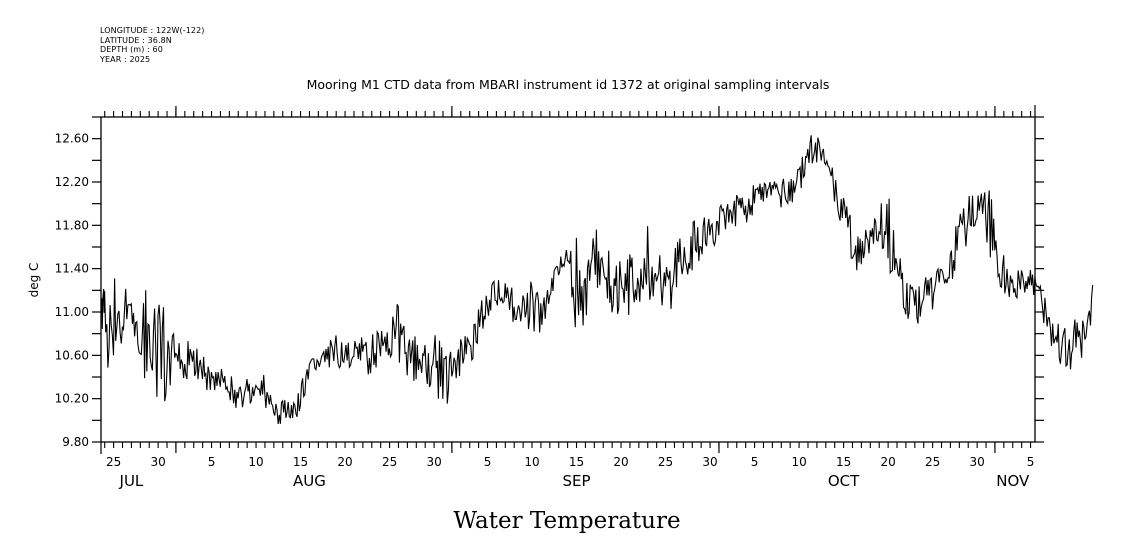 The width and height of the screenshot is (1121, 560). Describe the element at coordinates (1013, 481) in the screenshot. I see `x-month-label: NOV` at that location.